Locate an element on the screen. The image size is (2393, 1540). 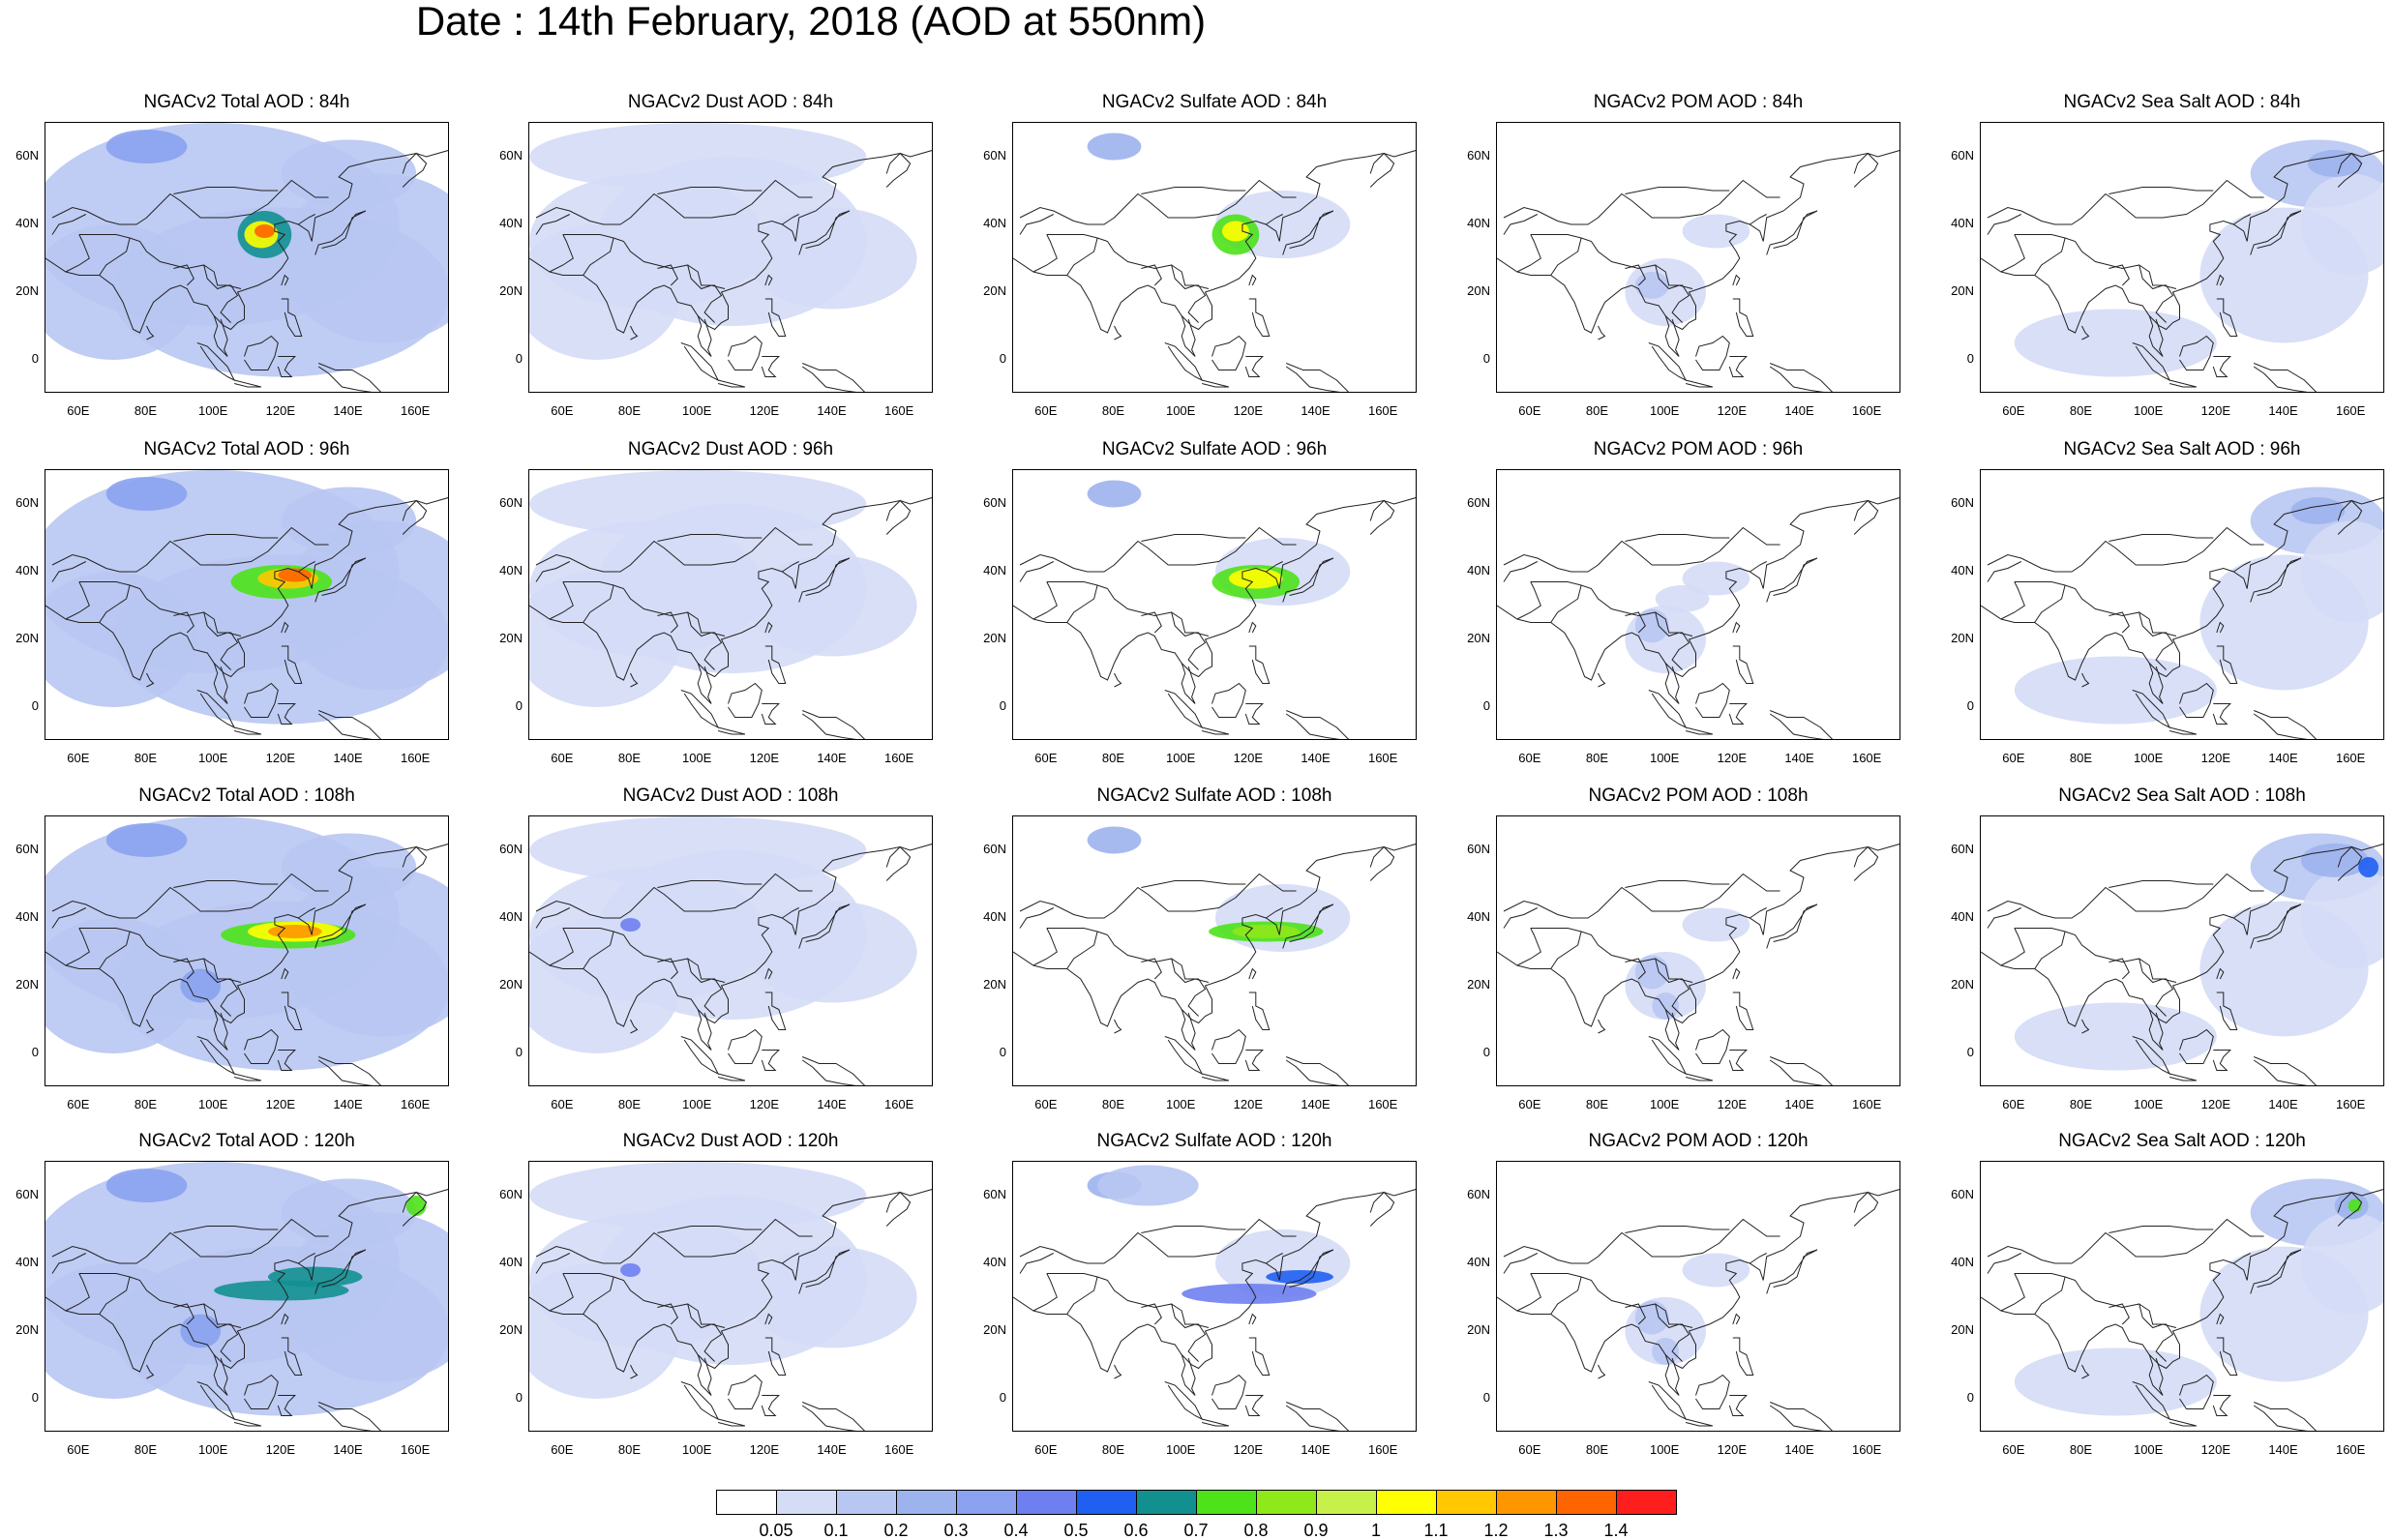
panel-title: NGACv2 Total AOD : 108h is located at coordinates (246, 795).